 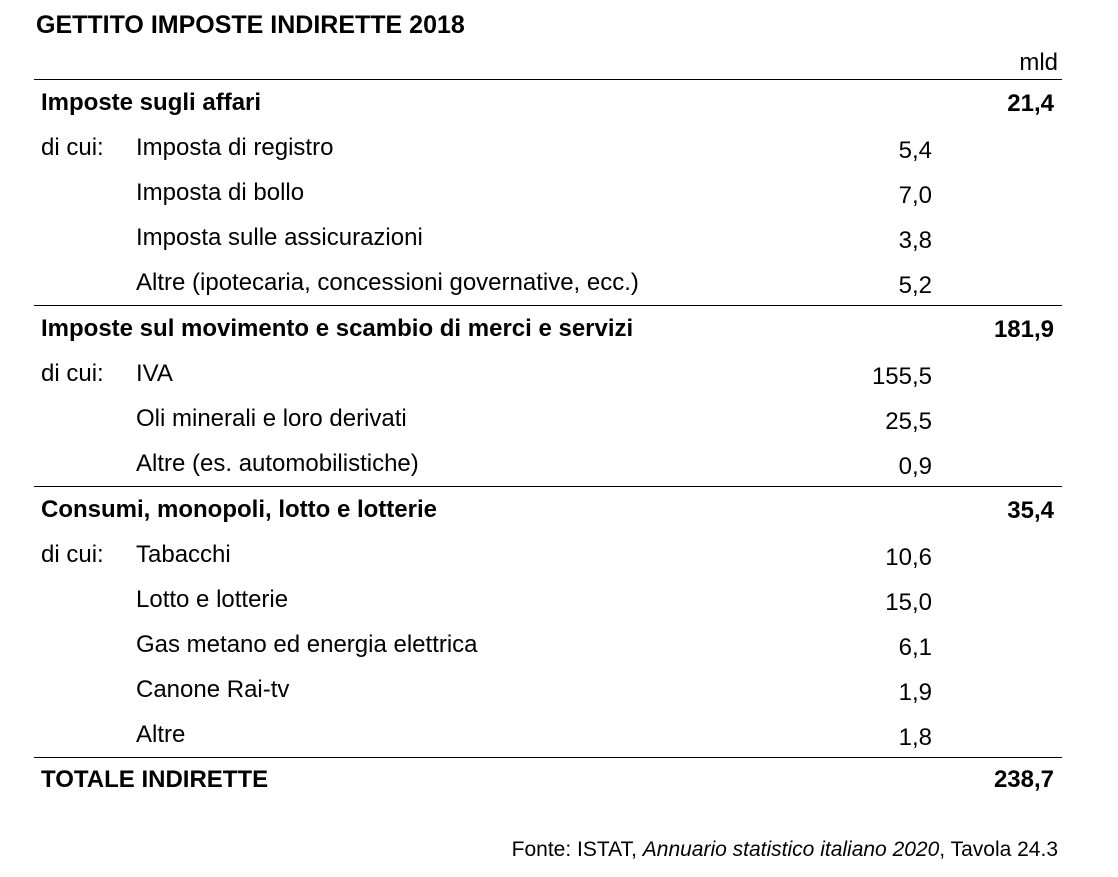 I want to click on item-label: Imposta di registro, so click(x=235, y=147).